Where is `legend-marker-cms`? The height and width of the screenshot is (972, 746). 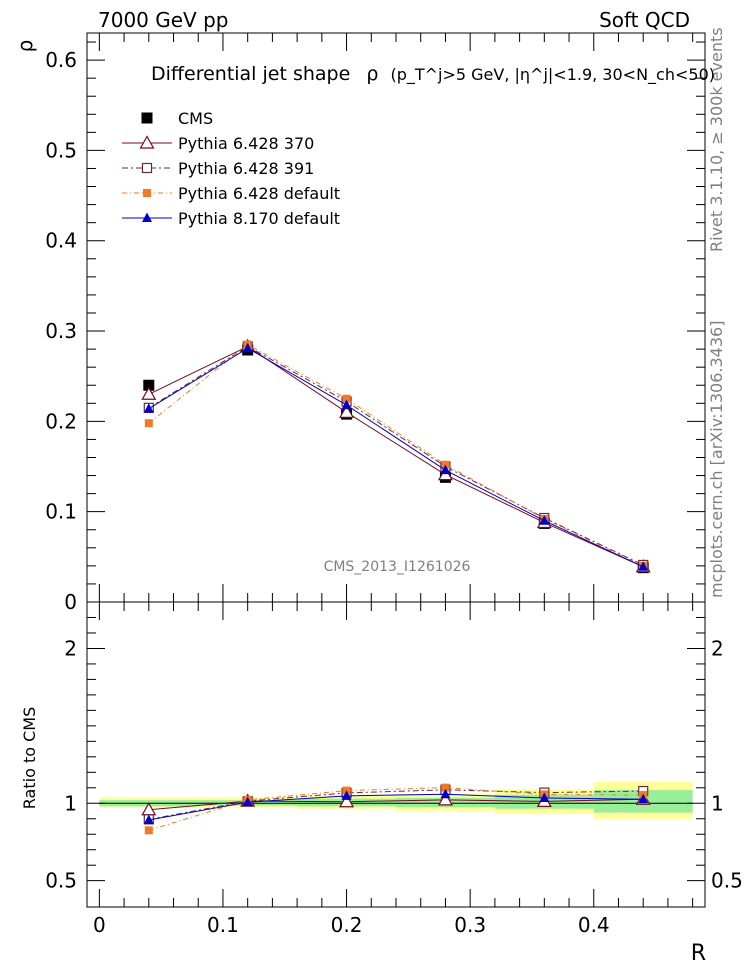
legend-marker-cms is located at coordinates (147, 118).